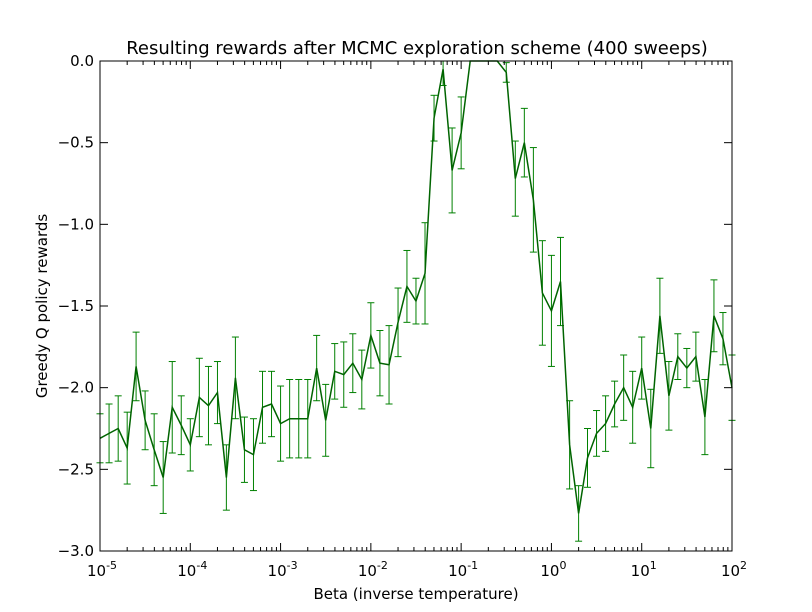  I want to click on y-tick-label: −1.0, so click(76, 224).